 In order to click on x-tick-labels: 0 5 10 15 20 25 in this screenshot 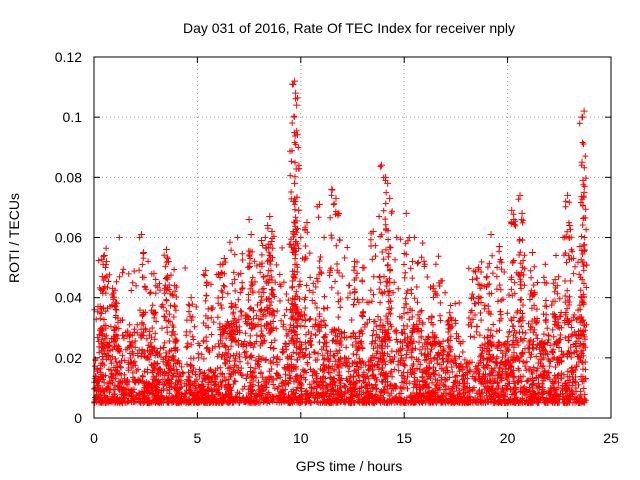, I will do `click(354, 438)`.